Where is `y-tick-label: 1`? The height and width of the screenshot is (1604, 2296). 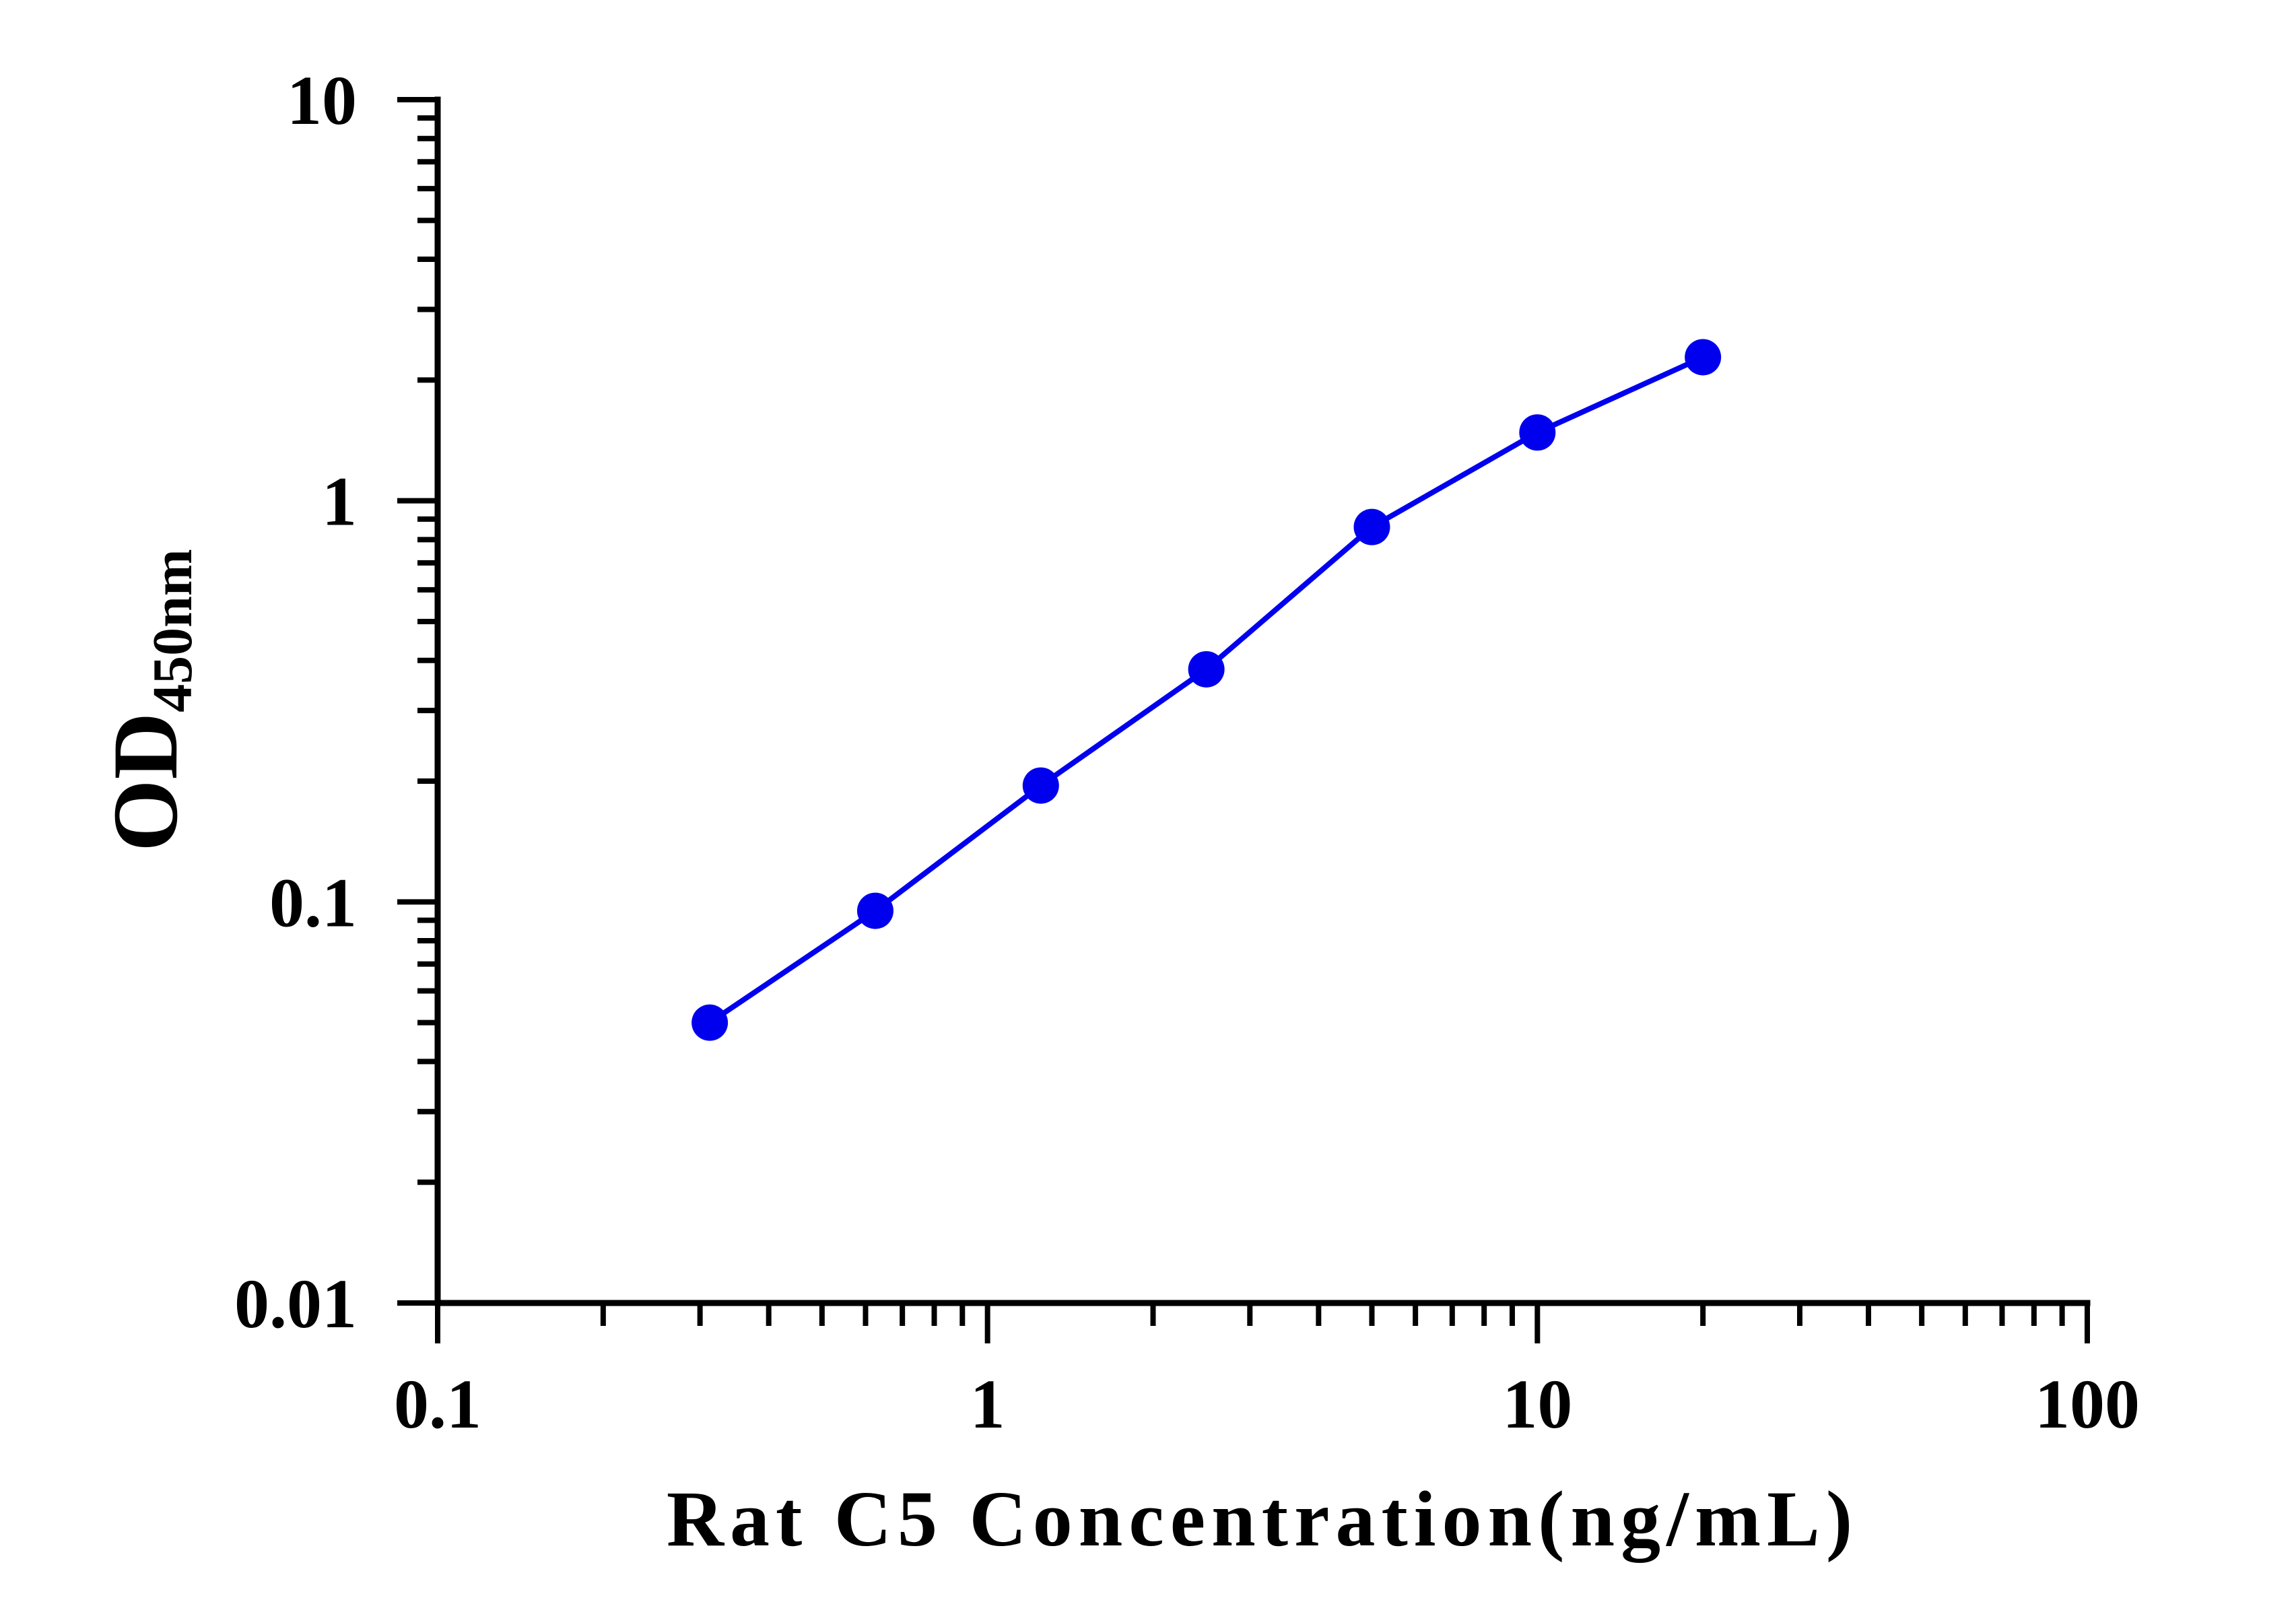
y-tick-label: 1 is located at coordinates (339, 502).